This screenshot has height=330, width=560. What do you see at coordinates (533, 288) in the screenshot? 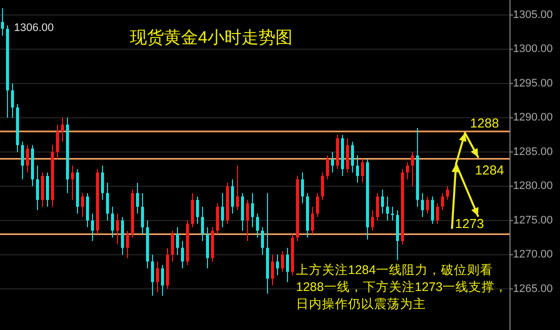
I see `y-tick-label: 1265.00` at bounding box center [533, 288].